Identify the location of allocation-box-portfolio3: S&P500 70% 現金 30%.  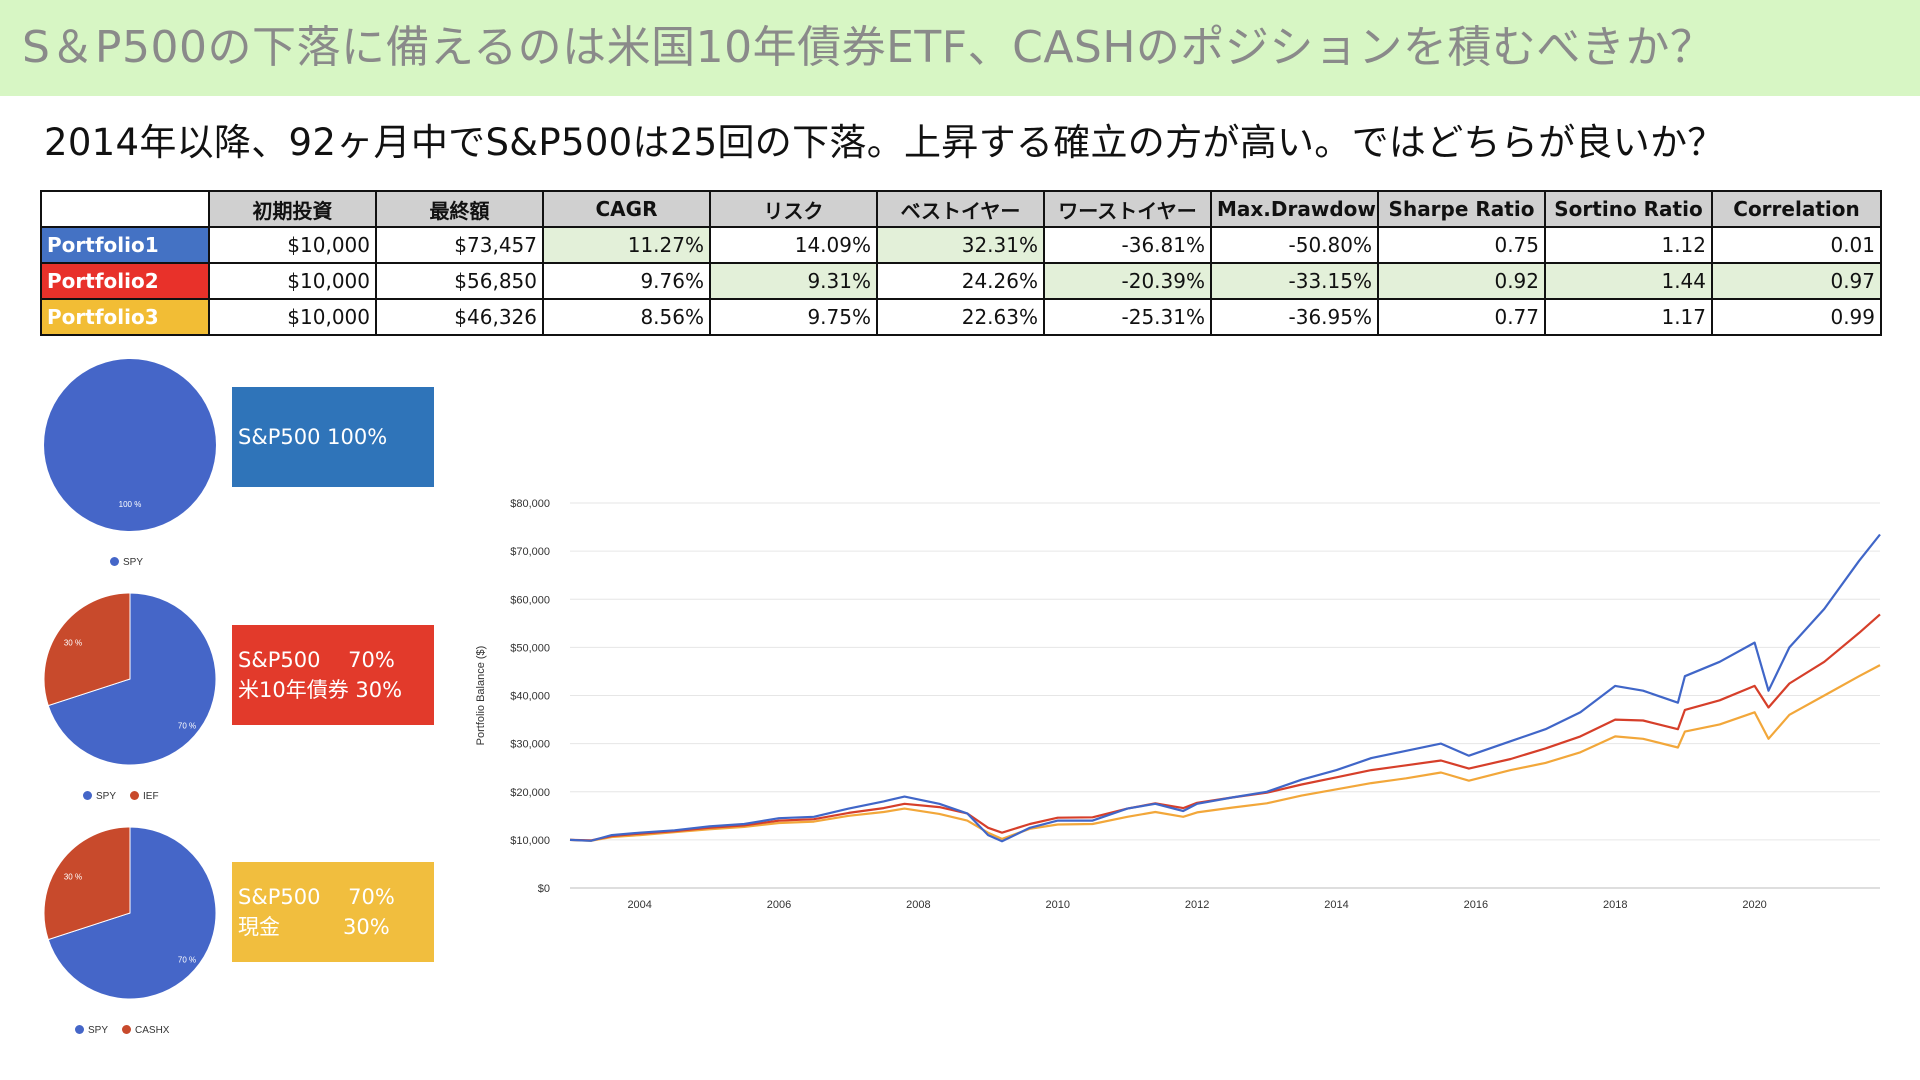
(333, 912).